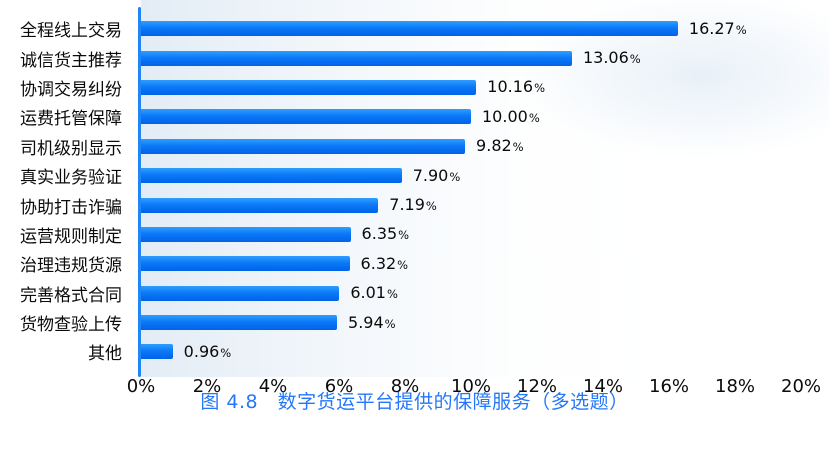 The height and width of the screenshot is (456, 829). I want to click on x-tick-label: 12%, so click(537, 386).